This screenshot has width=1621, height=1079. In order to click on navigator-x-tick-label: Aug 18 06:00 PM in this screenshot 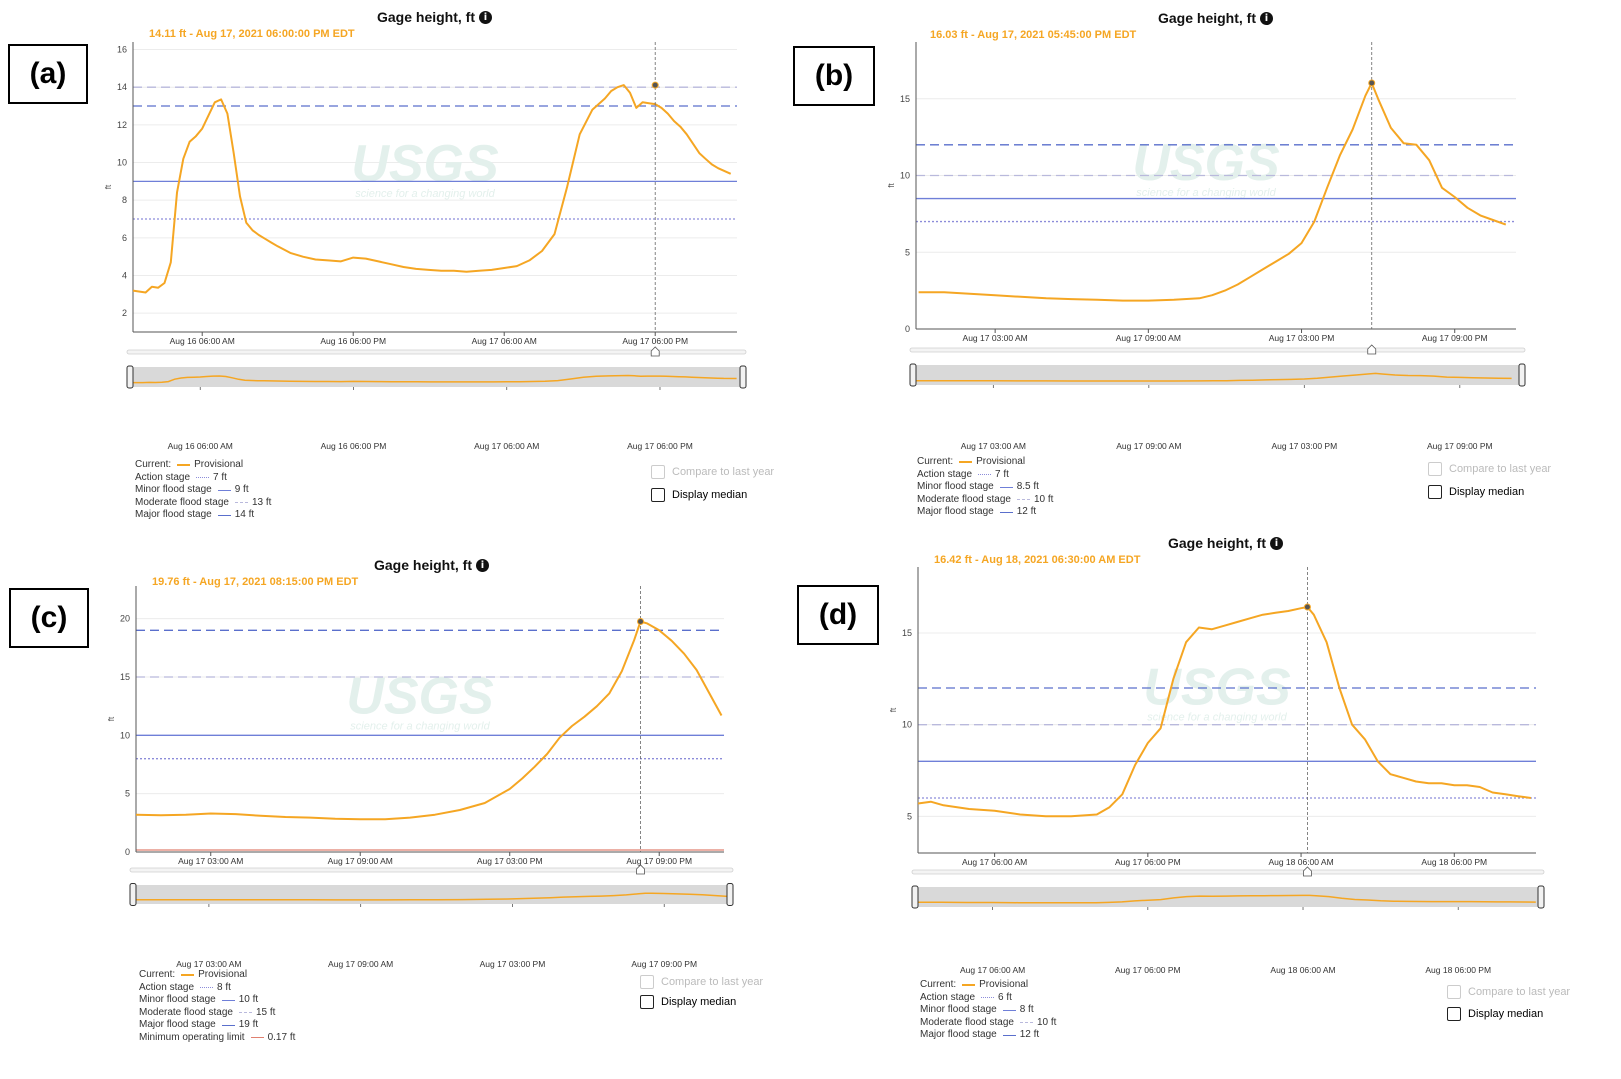, I will do `click(1458, 970)`.